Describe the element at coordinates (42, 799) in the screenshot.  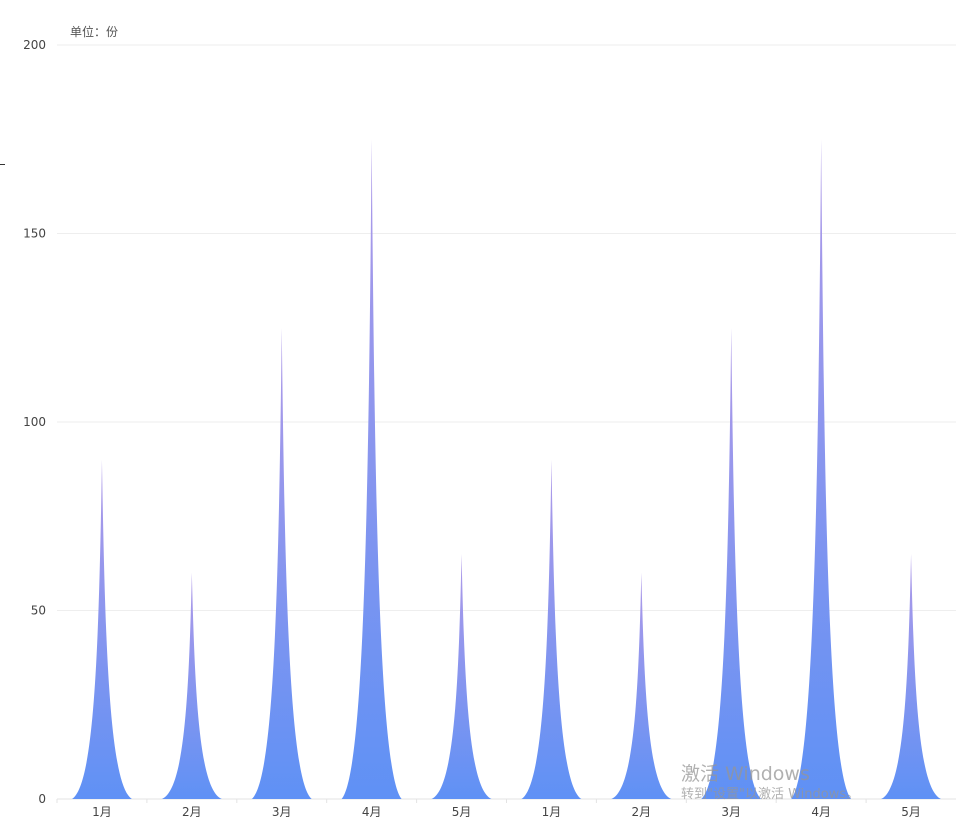
I see `y-tick-label: 0` at that location.